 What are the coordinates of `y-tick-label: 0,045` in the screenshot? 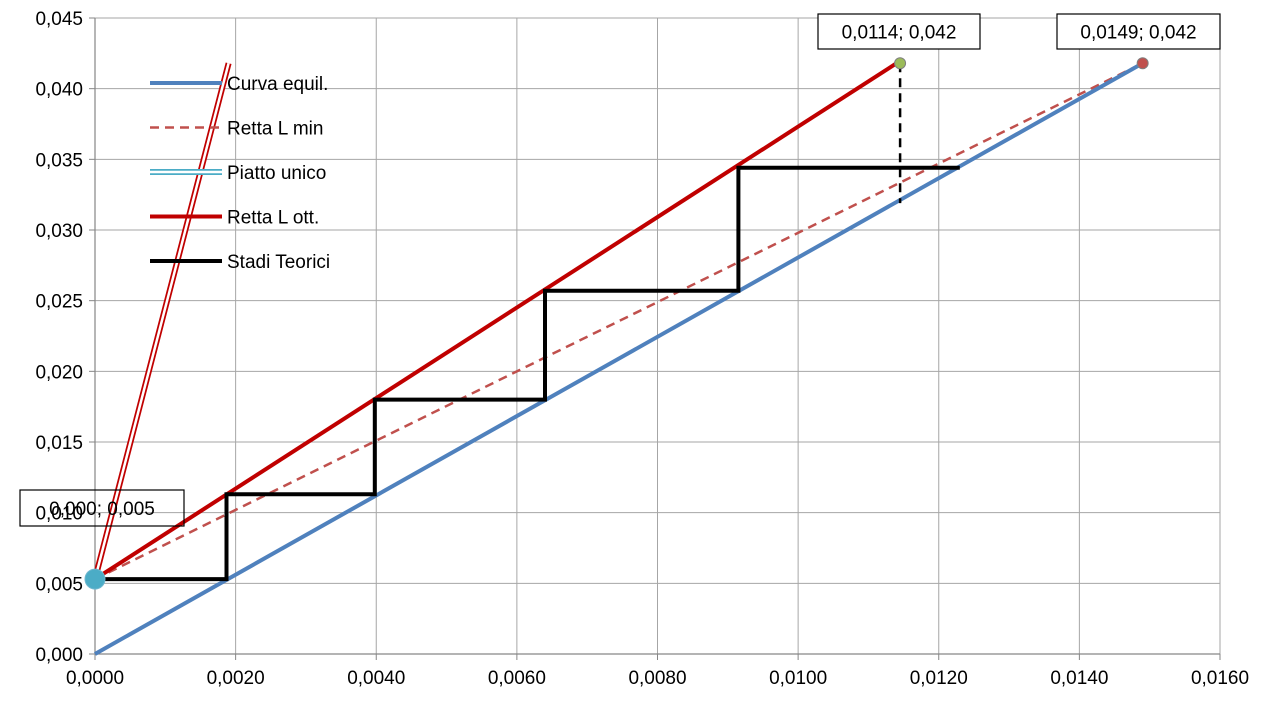 It's located at (59, 19).